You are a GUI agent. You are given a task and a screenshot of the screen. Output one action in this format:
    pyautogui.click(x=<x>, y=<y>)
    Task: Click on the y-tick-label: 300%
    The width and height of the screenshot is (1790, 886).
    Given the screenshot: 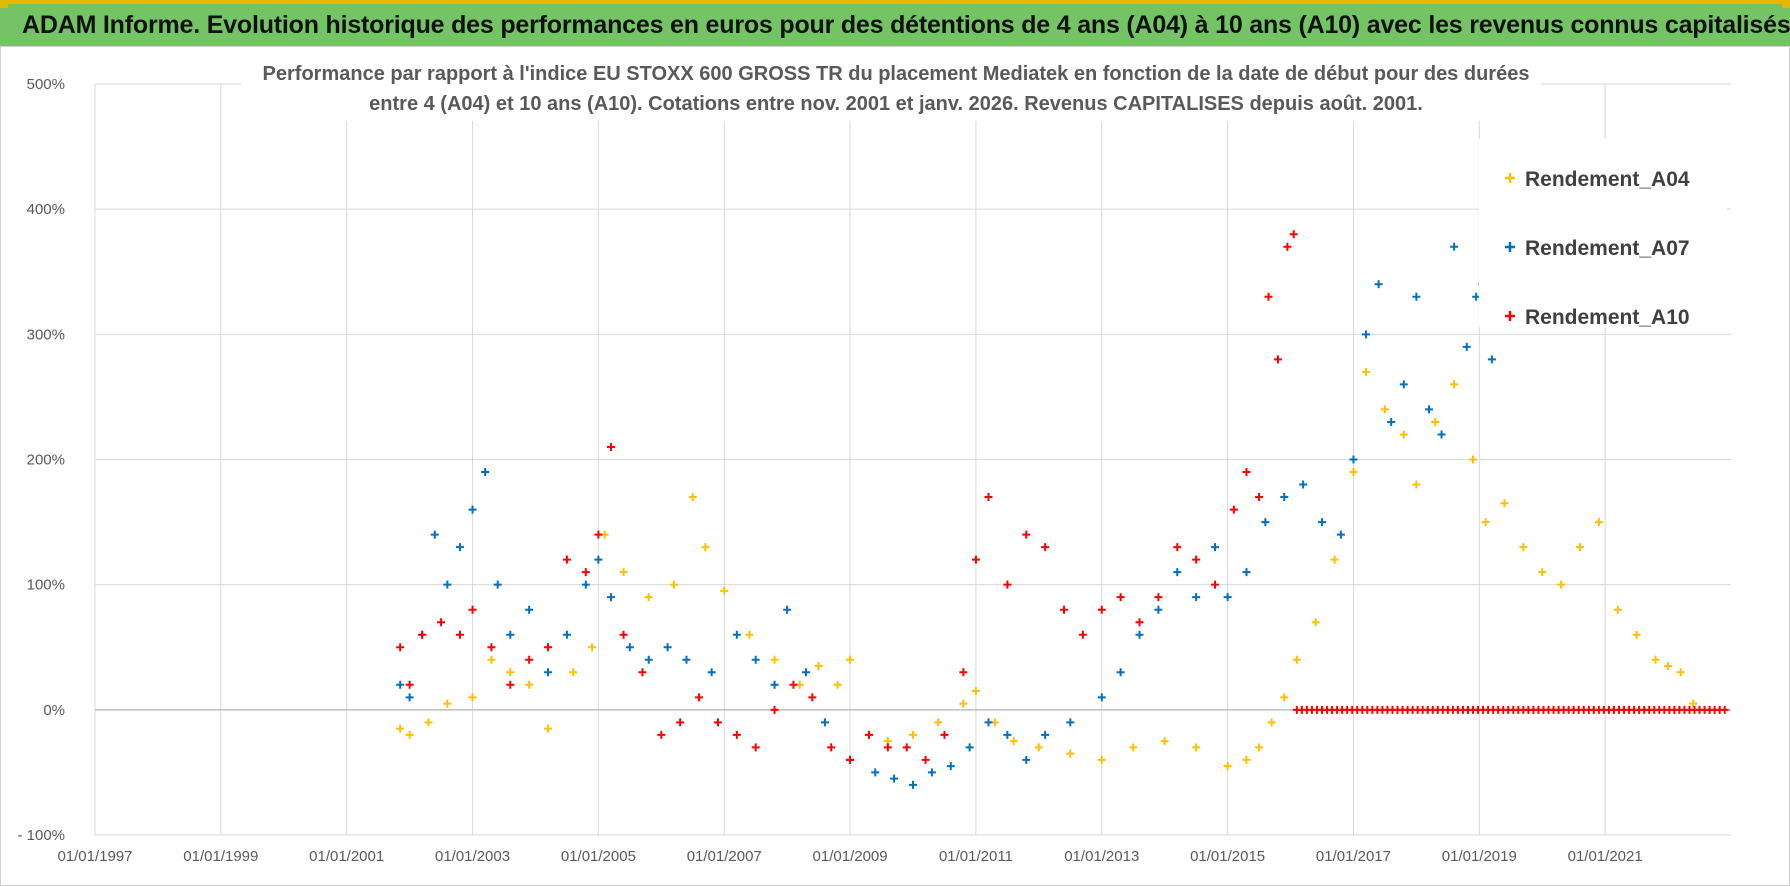 What is the action you would take?
    pyautogui.click(x=46, y=334)
    